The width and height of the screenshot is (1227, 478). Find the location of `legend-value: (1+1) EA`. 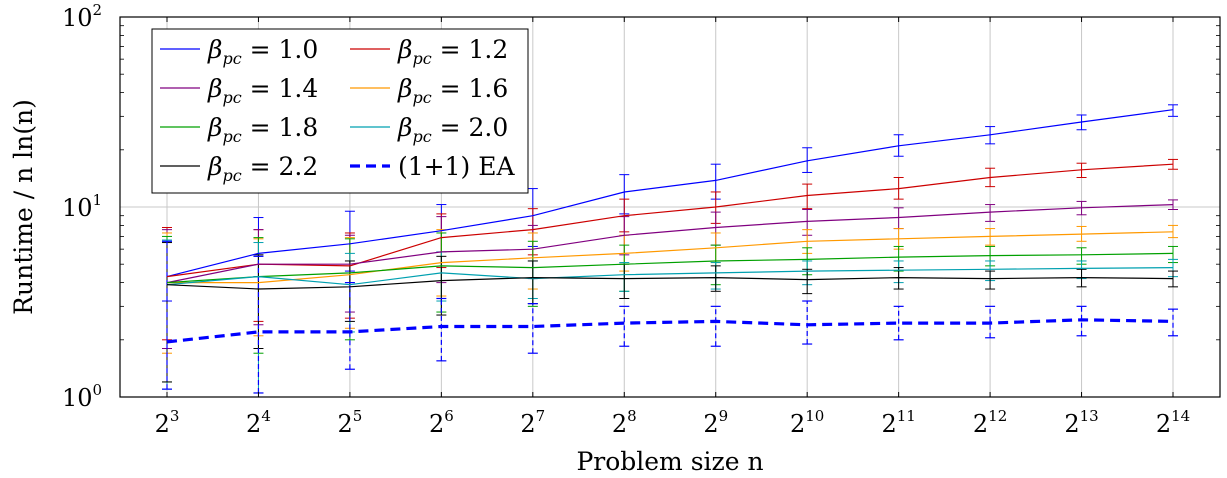

legend-value: (1+1) EA is located at coordinates (456, 166).